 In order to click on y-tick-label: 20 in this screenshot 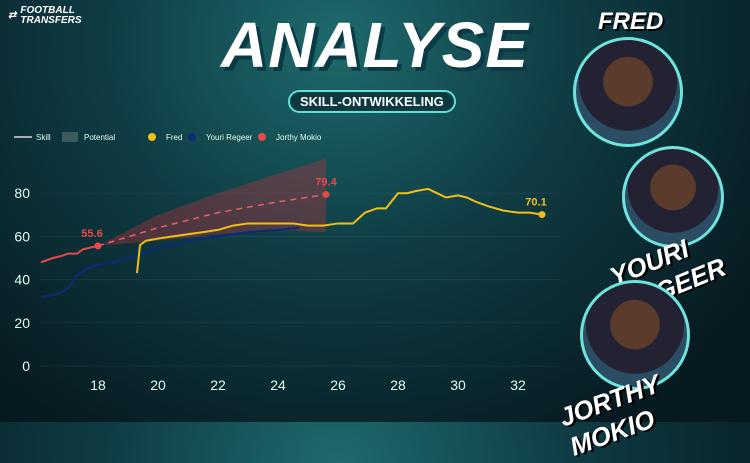, I will do `click(22, 323)`.